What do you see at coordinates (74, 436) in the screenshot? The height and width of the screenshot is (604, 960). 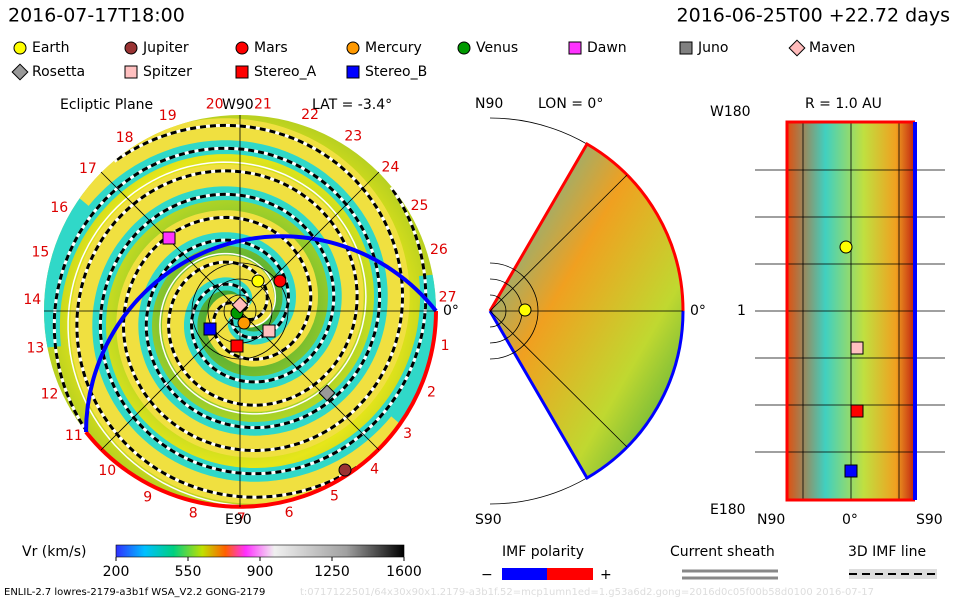 I see `rotation-label: 11` at bounding box center [74, 436].